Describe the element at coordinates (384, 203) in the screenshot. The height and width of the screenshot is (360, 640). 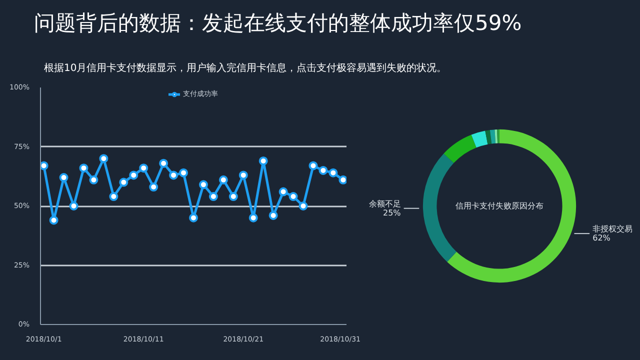
I see `slice-label: 余额不足` at that location.